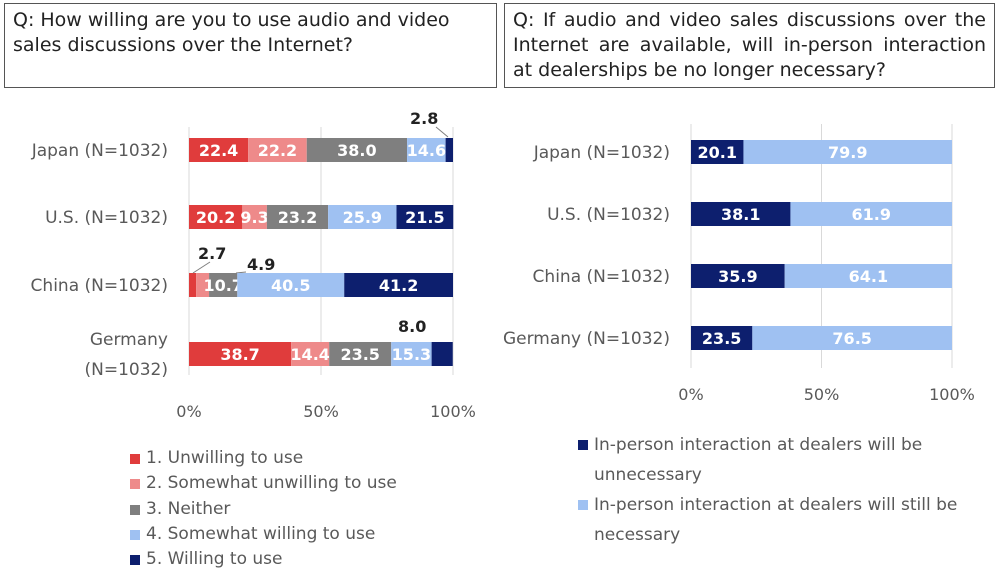 This screenshot has width=1000, height=586. What do you see at coordinates (362, 217) in the screenshot?
I see `data-label: 25.9` at bounding box center [362, 217].